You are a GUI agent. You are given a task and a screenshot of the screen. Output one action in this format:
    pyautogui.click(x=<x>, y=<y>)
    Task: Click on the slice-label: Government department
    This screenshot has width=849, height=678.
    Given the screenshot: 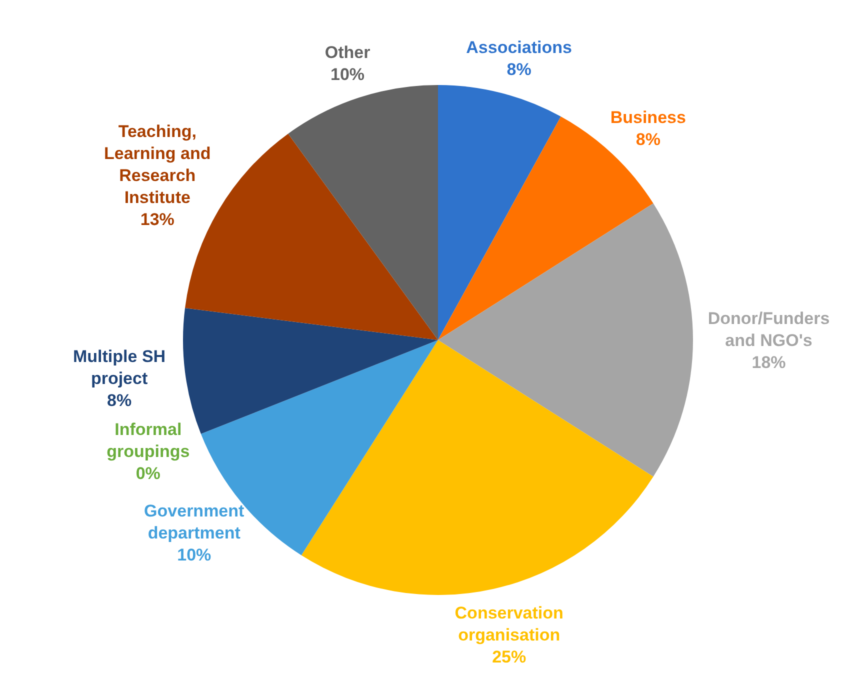 What is the action you would take?
    pyautogui.click(x=194, y=521)
    